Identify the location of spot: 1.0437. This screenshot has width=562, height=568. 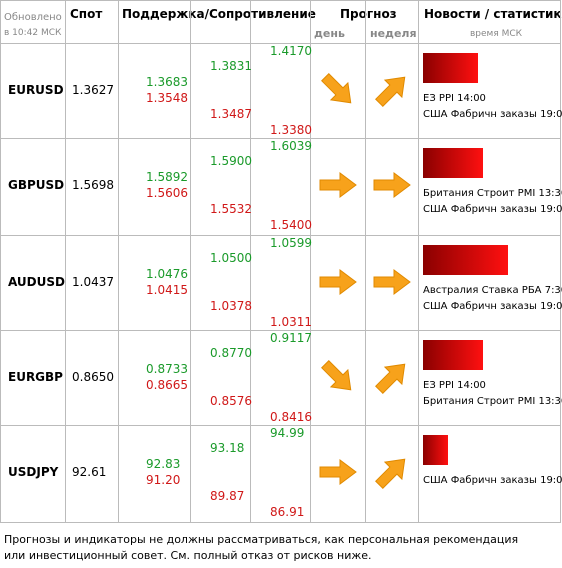
(93, 282).